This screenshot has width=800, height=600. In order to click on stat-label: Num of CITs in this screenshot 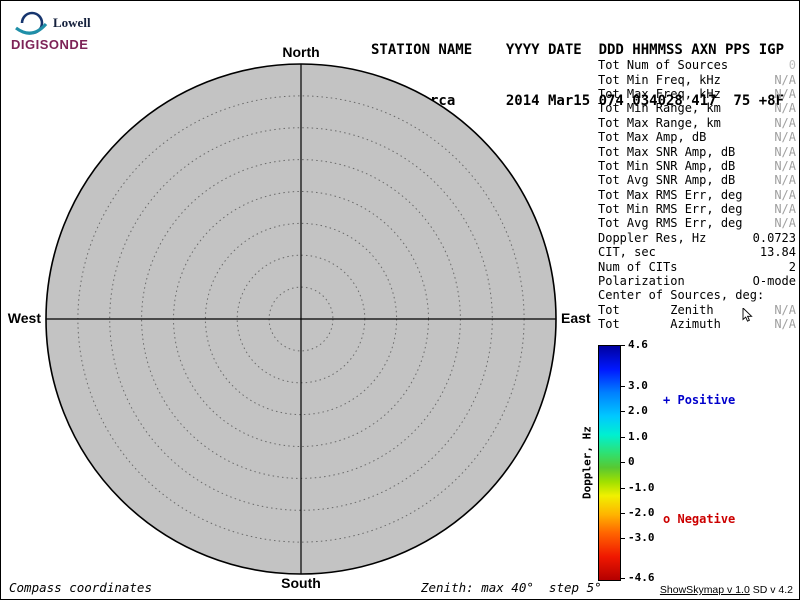, I will do `click(638, 266)`.